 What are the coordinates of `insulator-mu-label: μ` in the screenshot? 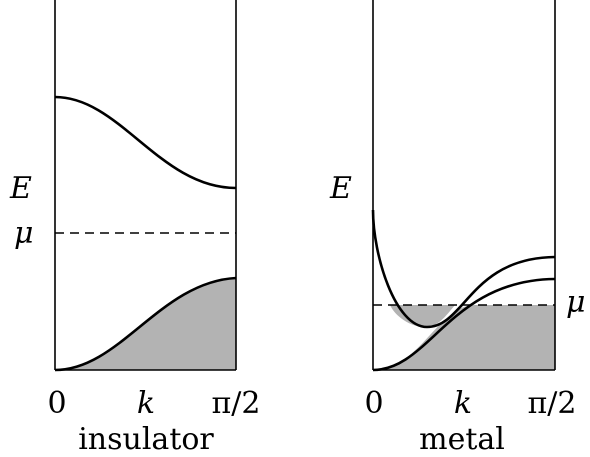 It's located at (24, 233).